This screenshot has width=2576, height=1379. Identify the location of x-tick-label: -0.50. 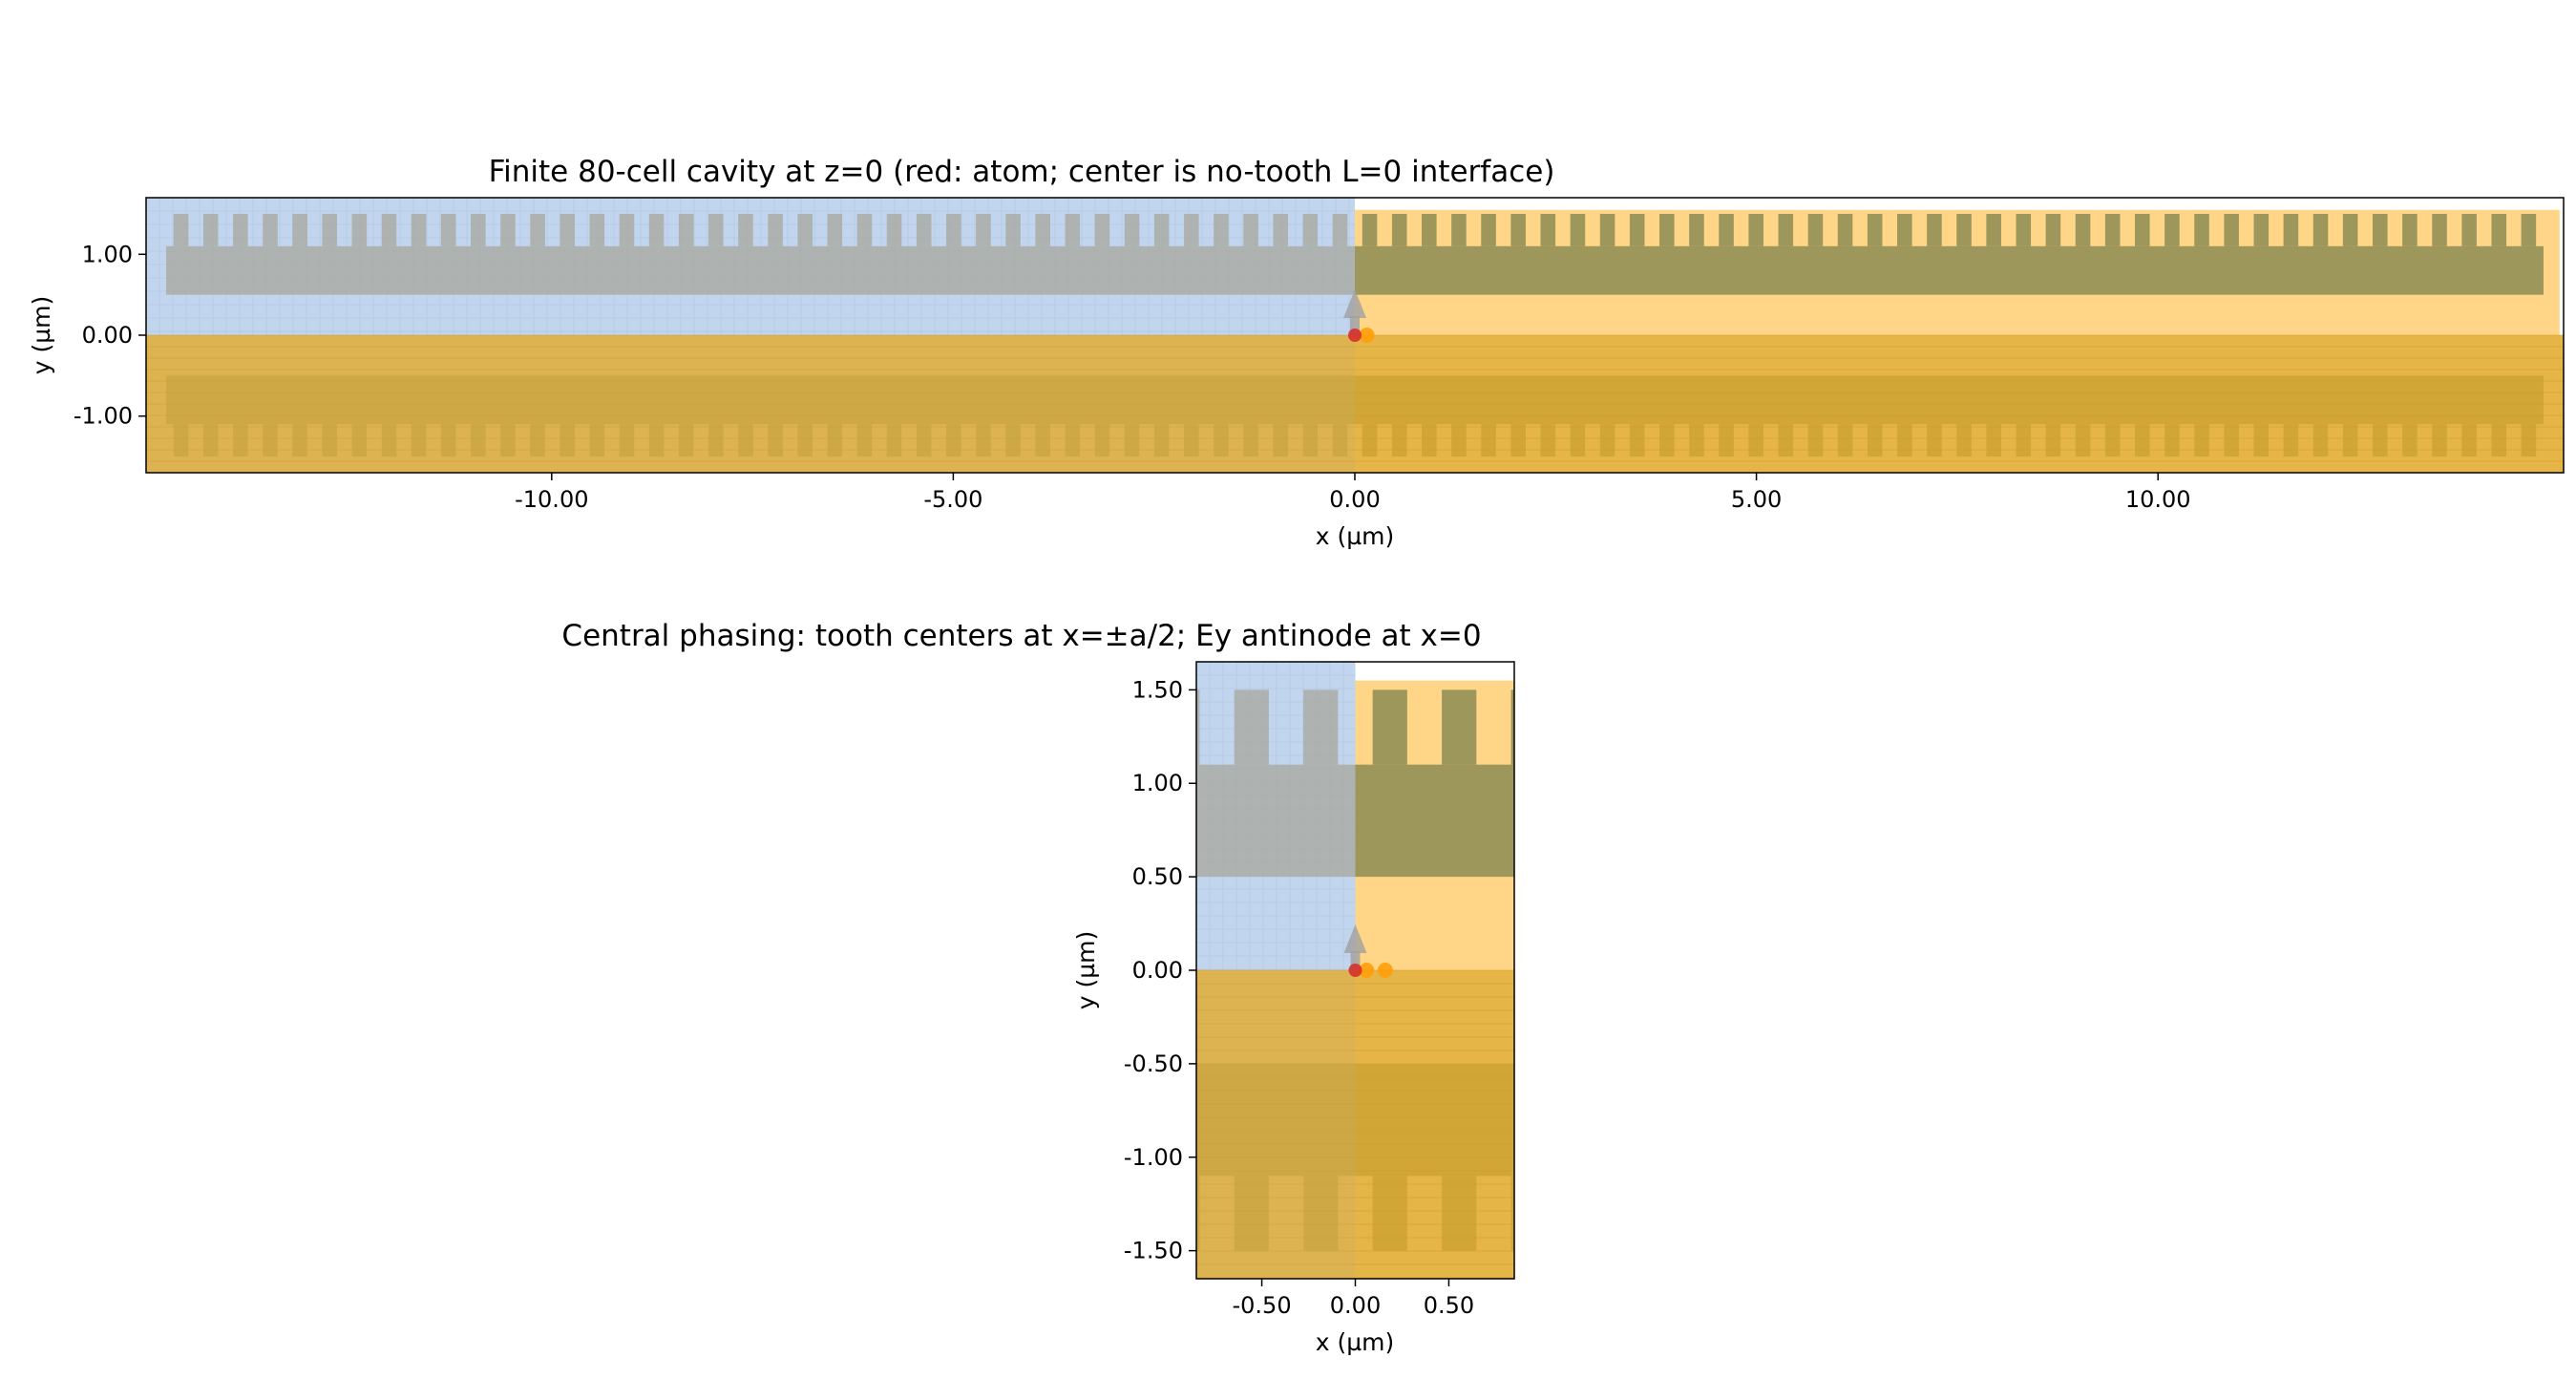
(1262, 1305).